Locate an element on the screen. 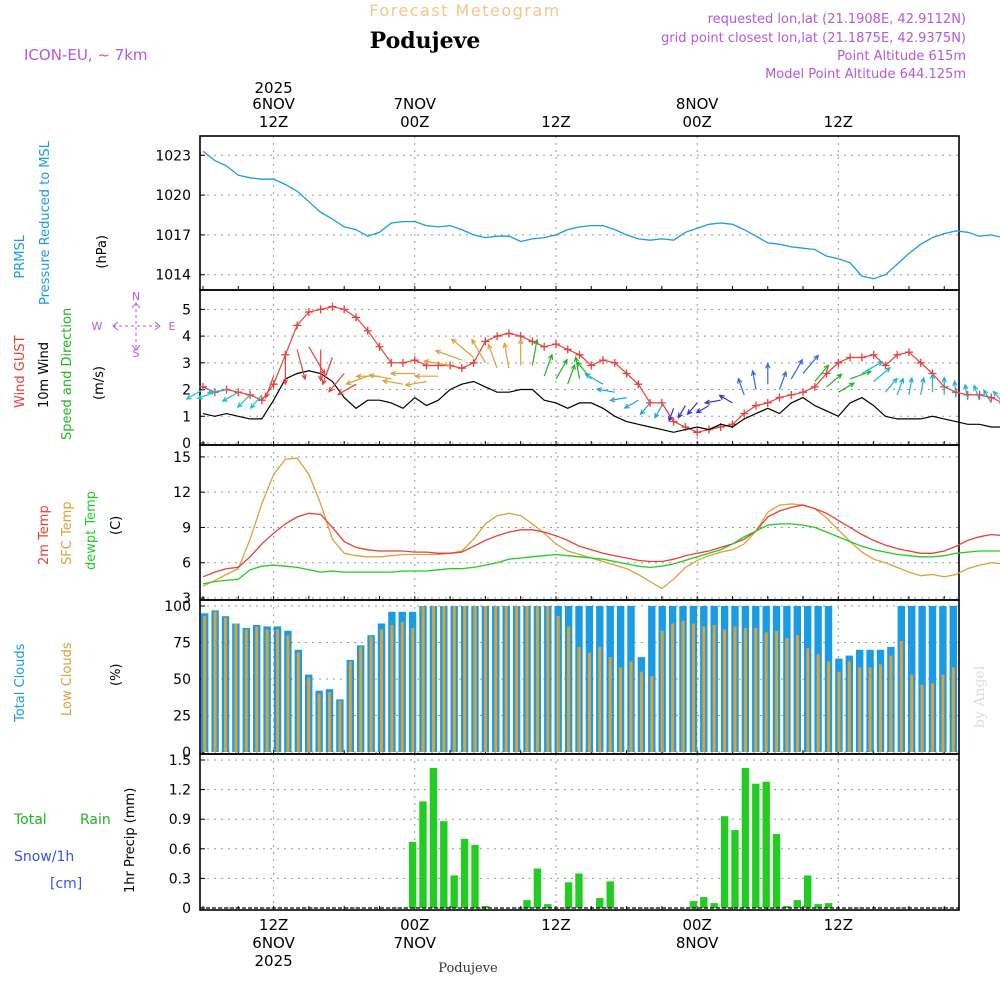 This screenshot has width=1000, height=1004. label-rain: Rain is located at coordinates (95, 820).